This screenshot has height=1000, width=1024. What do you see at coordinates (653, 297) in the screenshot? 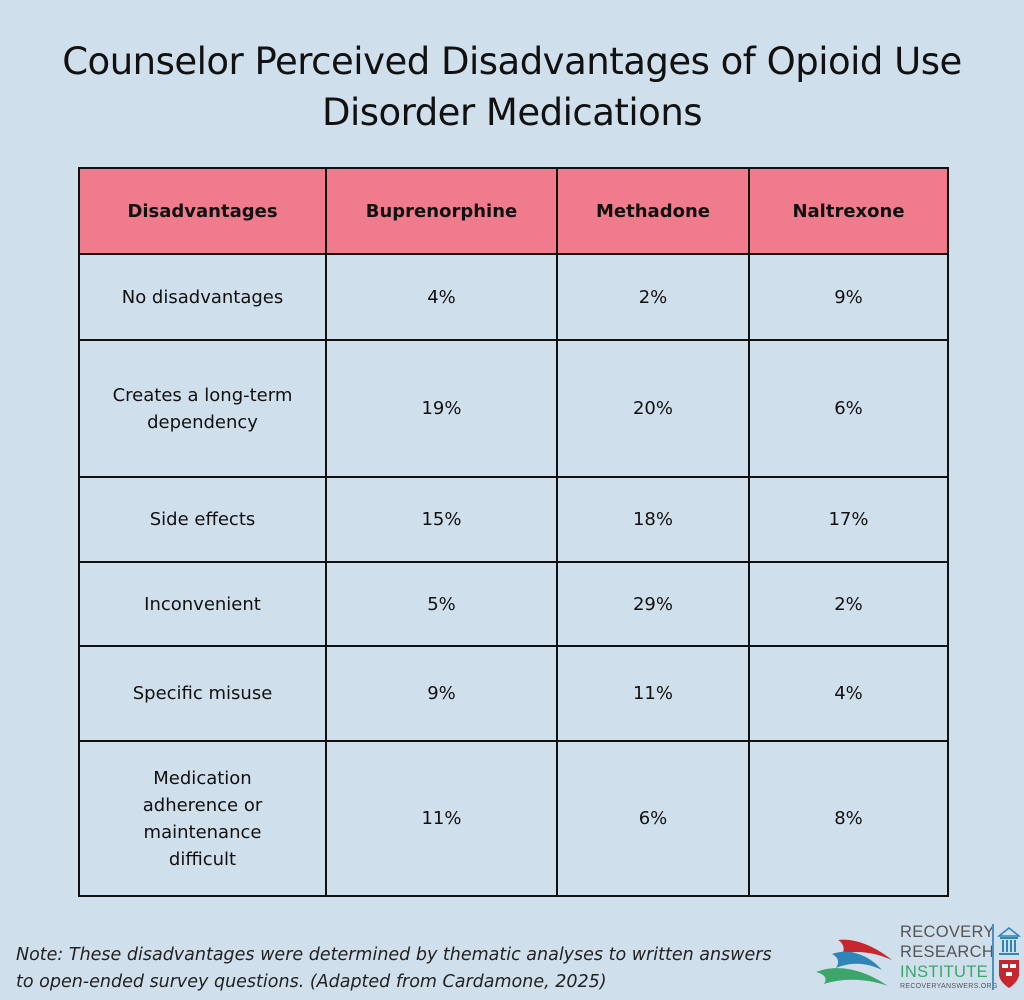
I see `cell-methadone: 2%` at bounding box center [653, 297].